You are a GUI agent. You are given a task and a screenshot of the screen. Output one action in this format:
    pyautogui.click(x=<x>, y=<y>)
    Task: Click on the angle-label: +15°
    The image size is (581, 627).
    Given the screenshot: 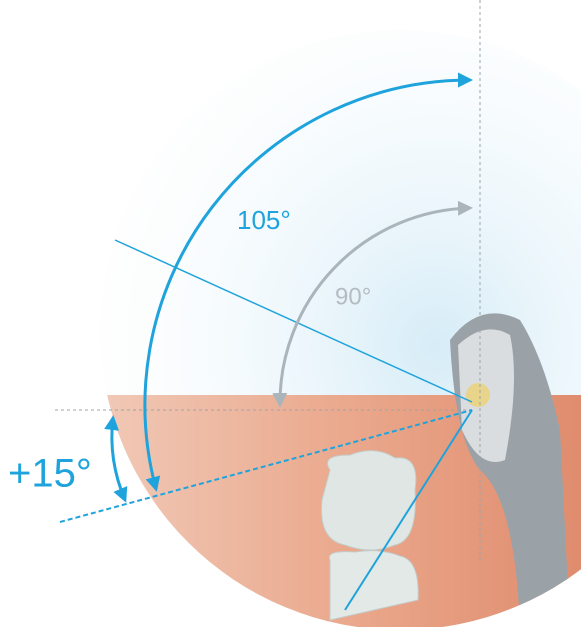 What is the action you would take?
    pyautogui.click(x=50, y=474)
    